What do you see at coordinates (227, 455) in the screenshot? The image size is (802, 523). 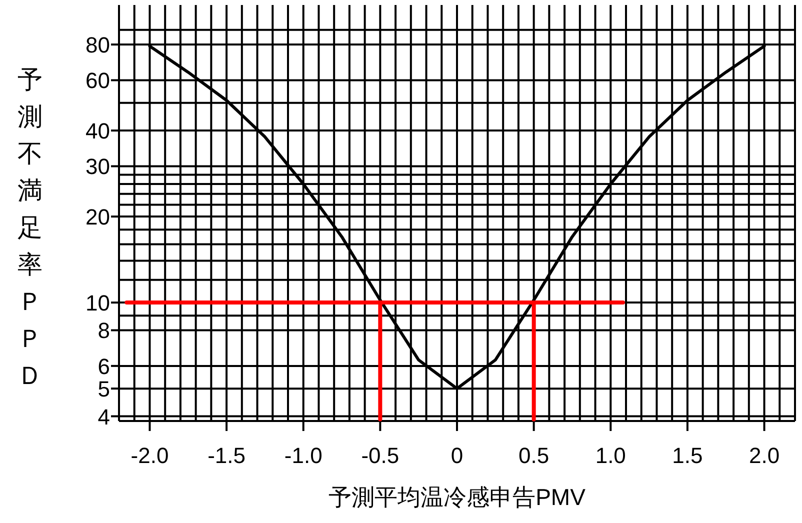 I see `x-tick-label: -1.5` at bounding box center [227, 455].